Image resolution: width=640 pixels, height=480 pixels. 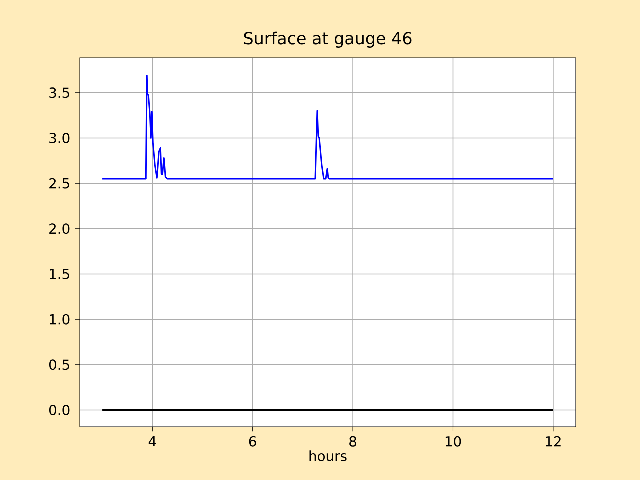 I want to click on x-tick-label: 4, so click(x=152, y=441).